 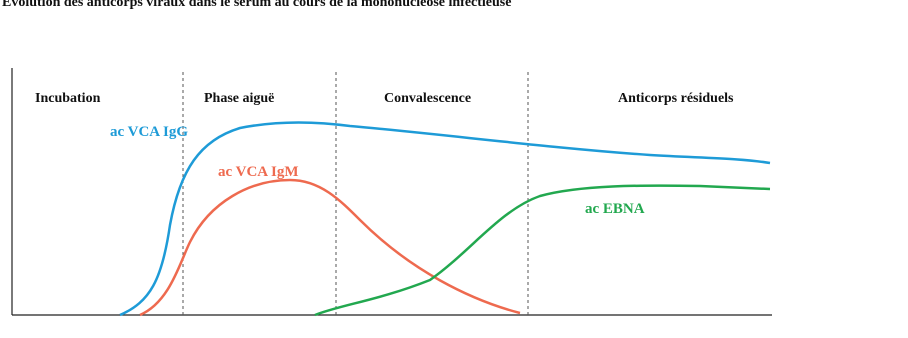 I want to click on phase-label: Phase aiguë, so click(x=239, y=98).